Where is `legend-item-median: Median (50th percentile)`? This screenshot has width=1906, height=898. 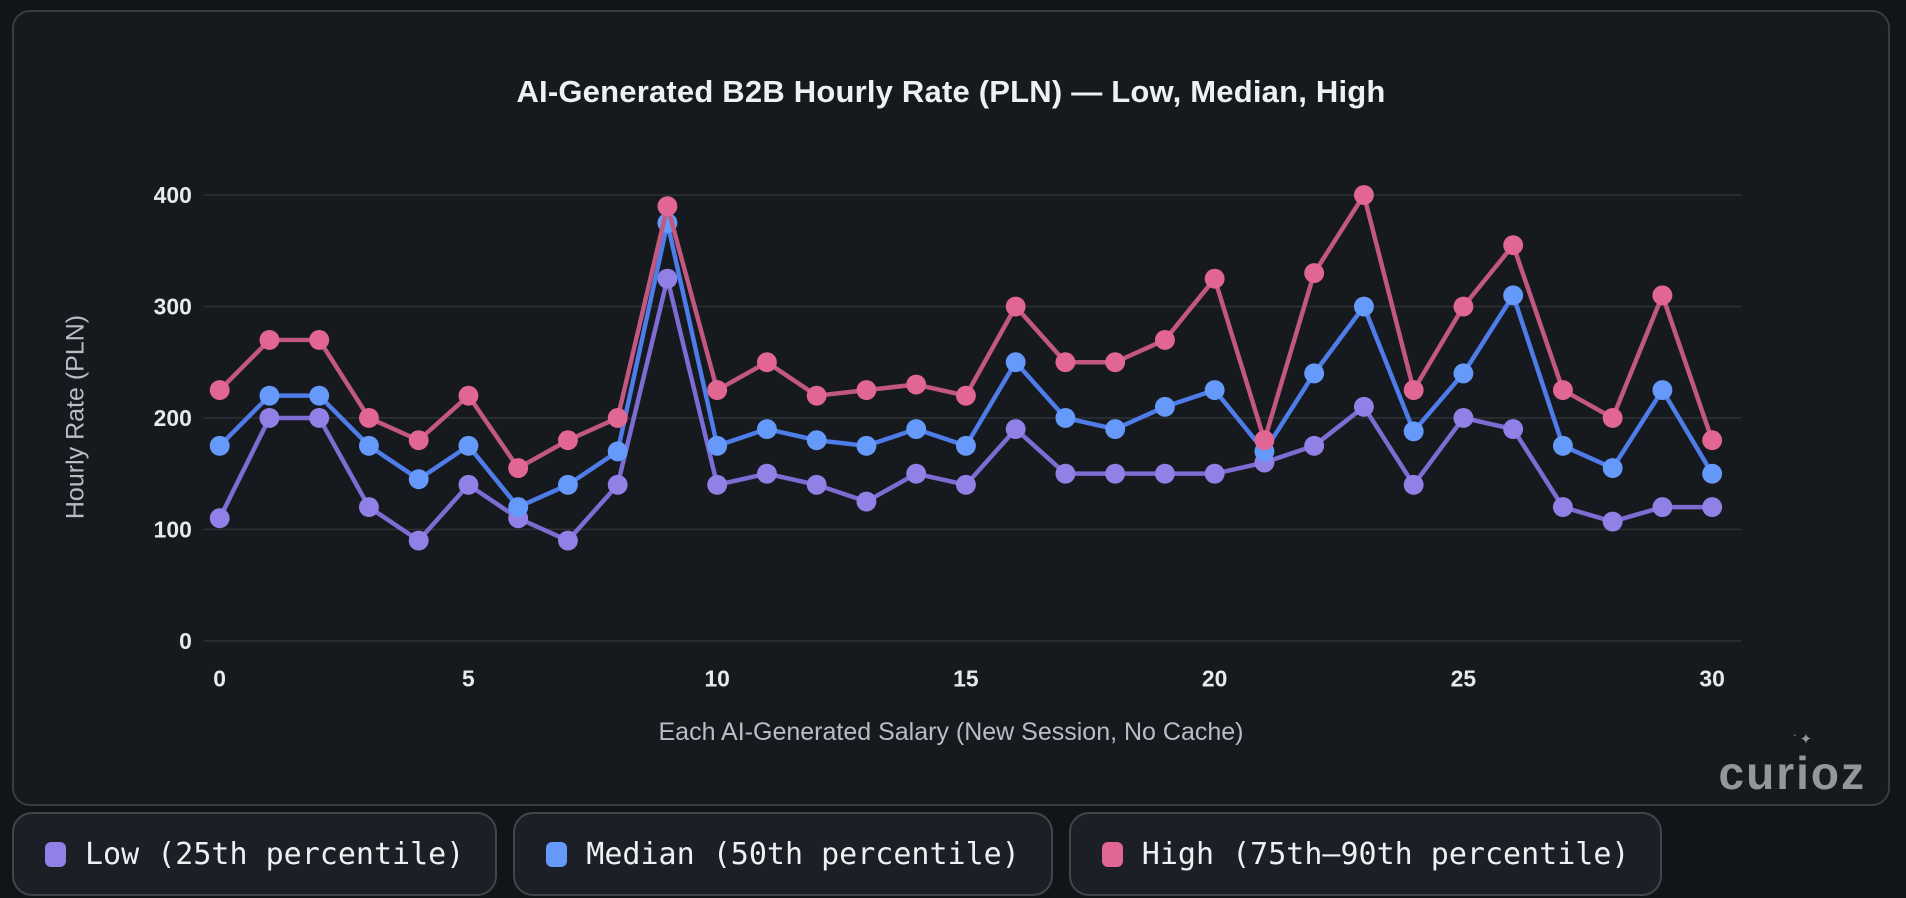
legend-item-median: Median (50th percentile) is located at coordinates (783, 854).